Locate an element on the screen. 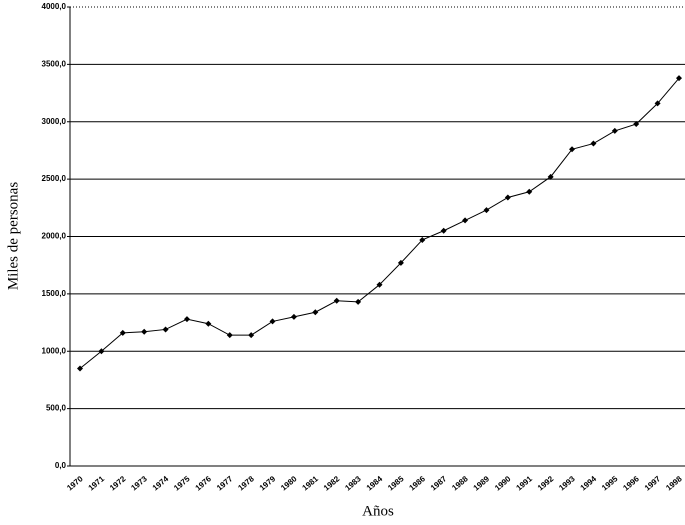 This screenshot has width=685, height=525. x-tick-label: 1997 is located at coordinates (653, 483).